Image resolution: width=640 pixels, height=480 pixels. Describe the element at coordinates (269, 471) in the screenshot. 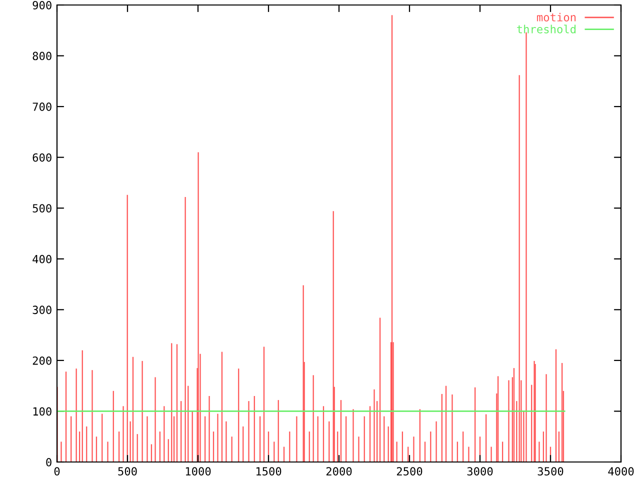

I see `x-tick-label: 1500` at that location.